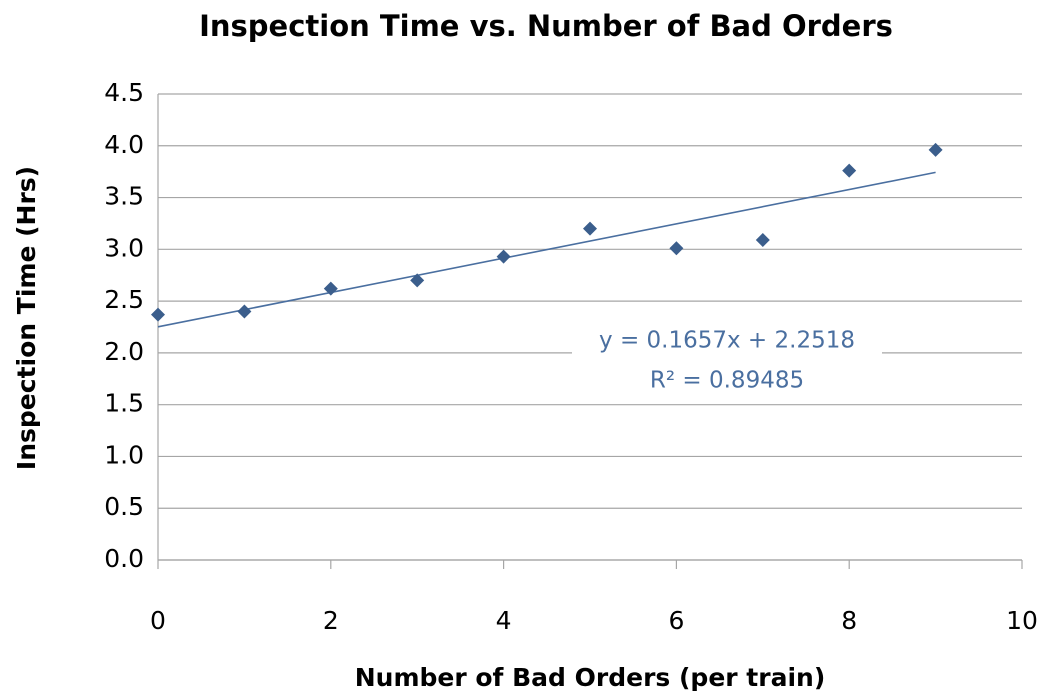 This screenshot has width=1045, height=696. I want to click on x-tick-label: 4, so click(504, 620).